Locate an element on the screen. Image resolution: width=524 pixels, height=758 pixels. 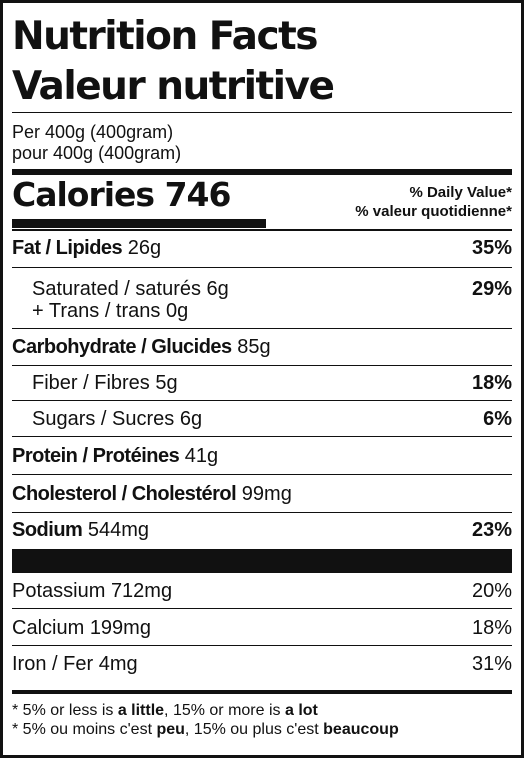
nutrient-amount: 544mg is located at coordinates (118, 530).